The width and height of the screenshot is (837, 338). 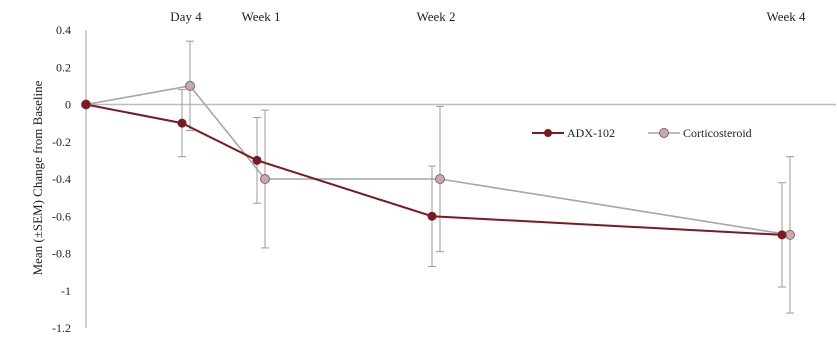 I want to click on y-tick-label: -0.6, so click(x=61, y=216).